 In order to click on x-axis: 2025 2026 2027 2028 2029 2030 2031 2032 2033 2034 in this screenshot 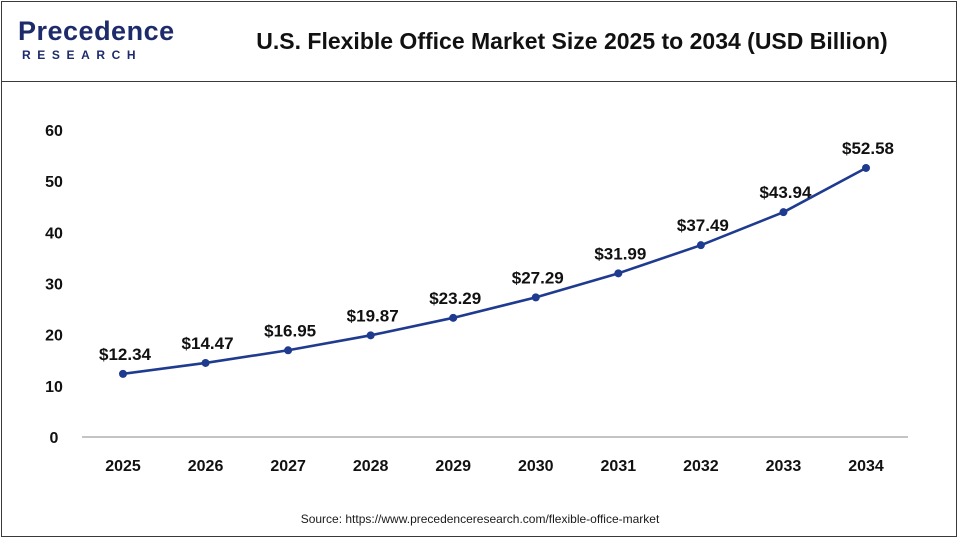, I will do `click(495, 455)`.